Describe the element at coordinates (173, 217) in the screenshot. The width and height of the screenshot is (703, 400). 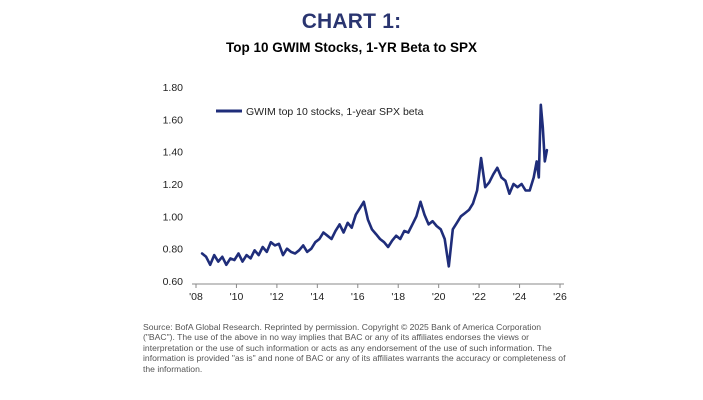
I see `y-tick-label: 1.00` at that location.